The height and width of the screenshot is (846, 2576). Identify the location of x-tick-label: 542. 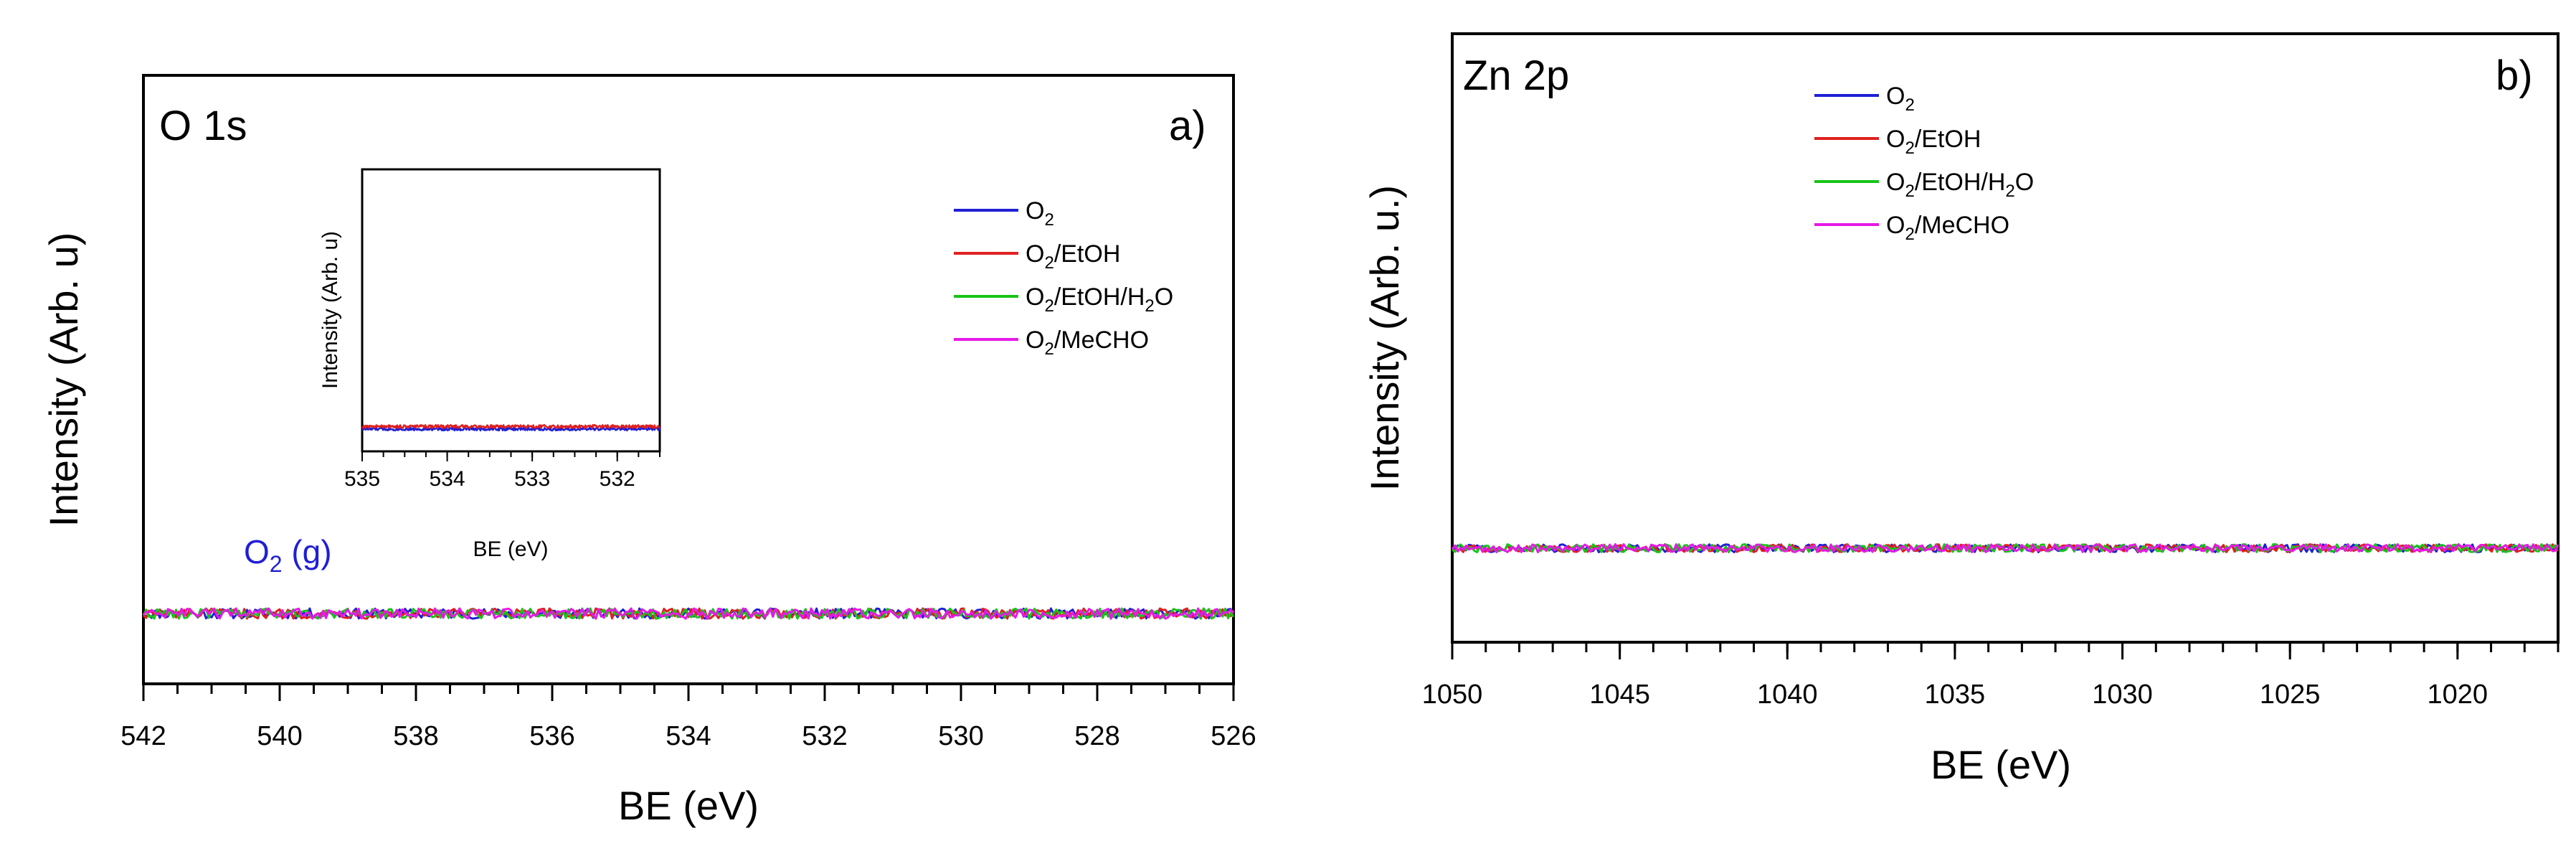
(143, 736).